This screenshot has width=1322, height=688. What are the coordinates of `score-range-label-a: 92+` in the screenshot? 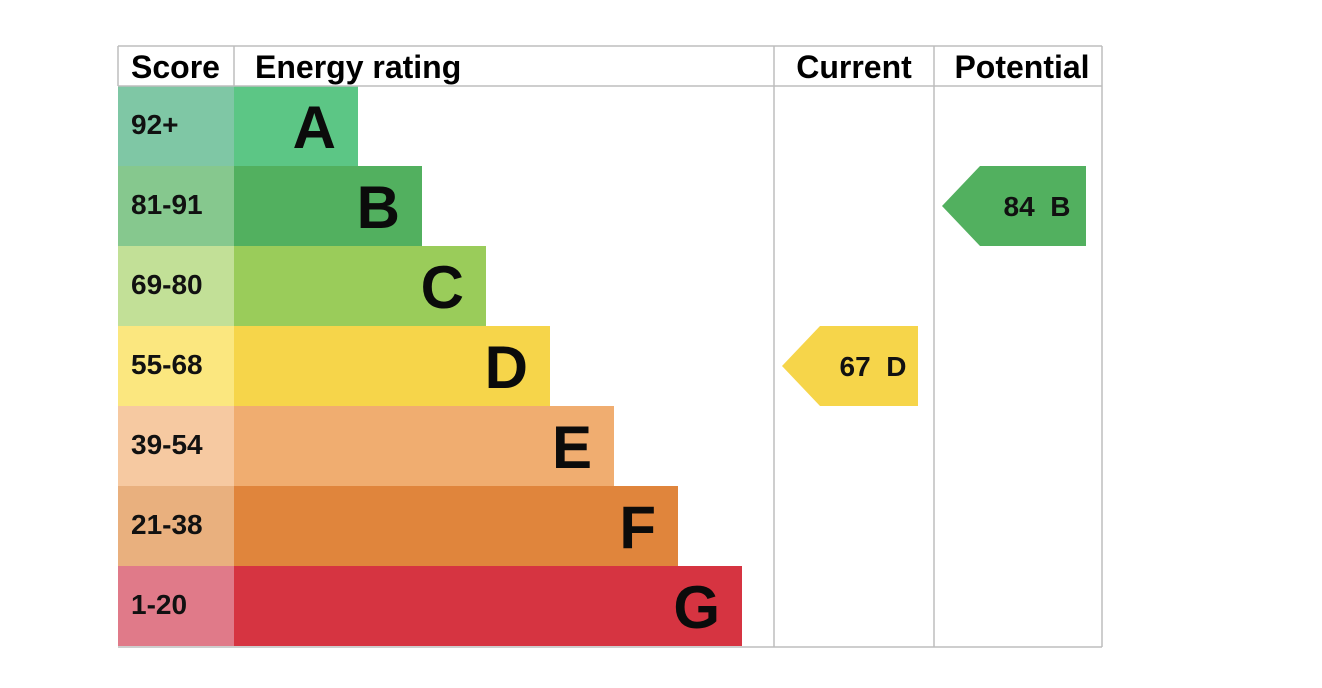 It's located at (155, 124).